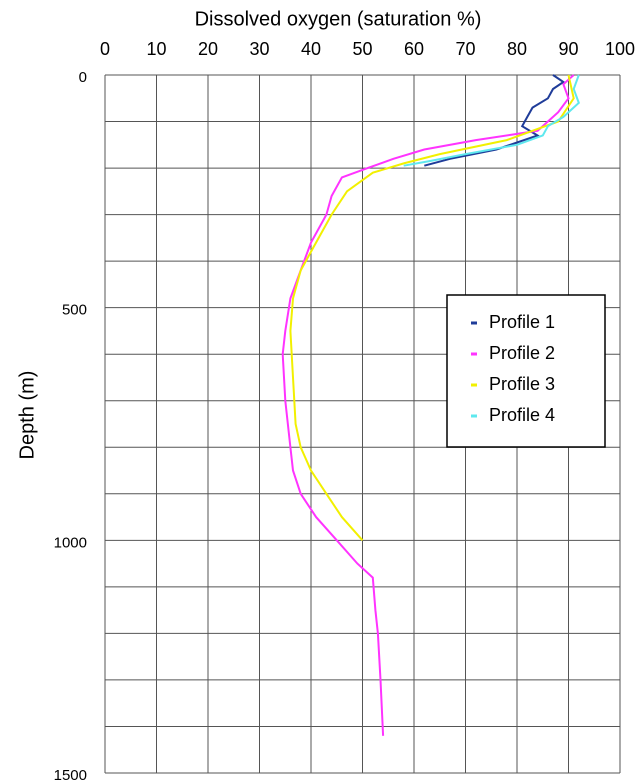 This screenshot has width=644, height=781. I want to click on legend-label: Profile 4, so click(522, 415).